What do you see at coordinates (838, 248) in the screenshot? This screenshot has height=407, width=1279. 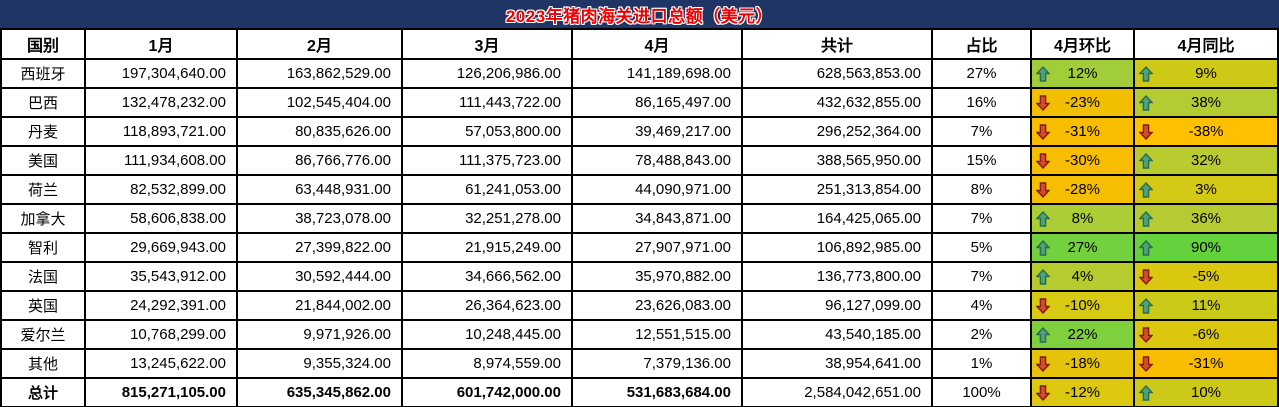 I see `total-value-cell: 106,892,985.00` at bounding box center [838, 248].